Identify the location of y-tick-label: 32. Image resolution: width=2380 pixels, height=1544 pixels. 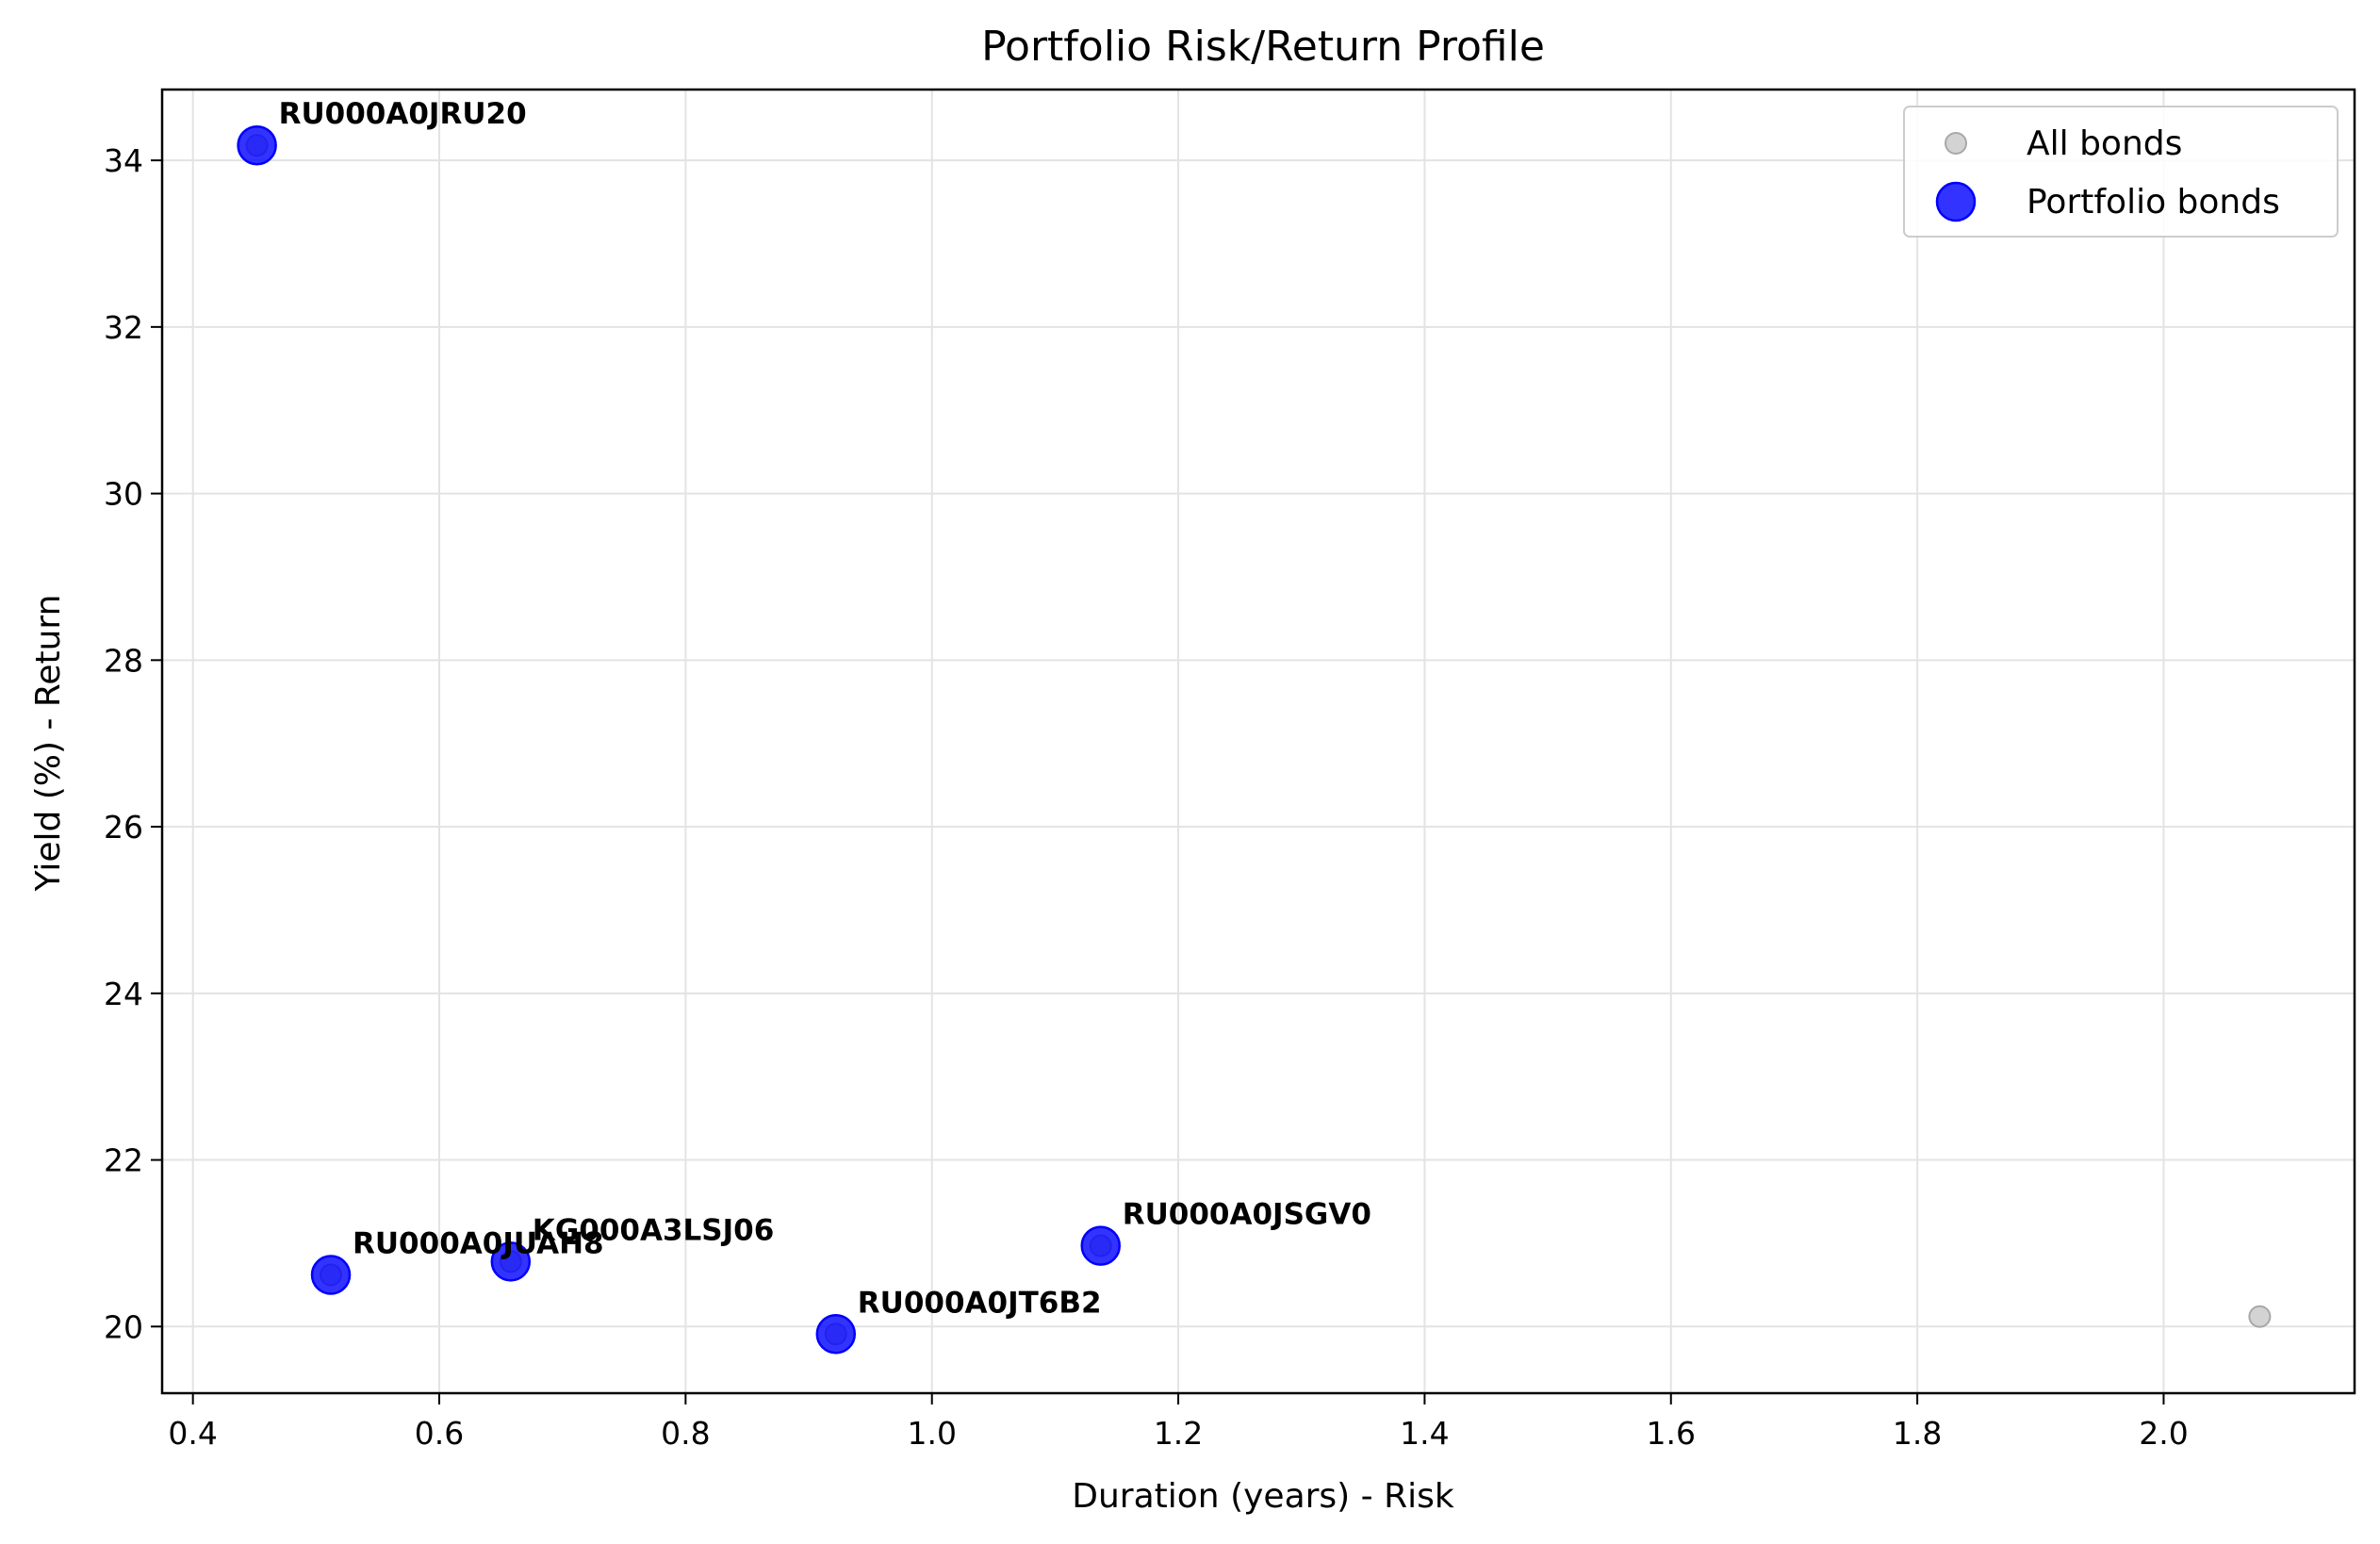
(123, 327).